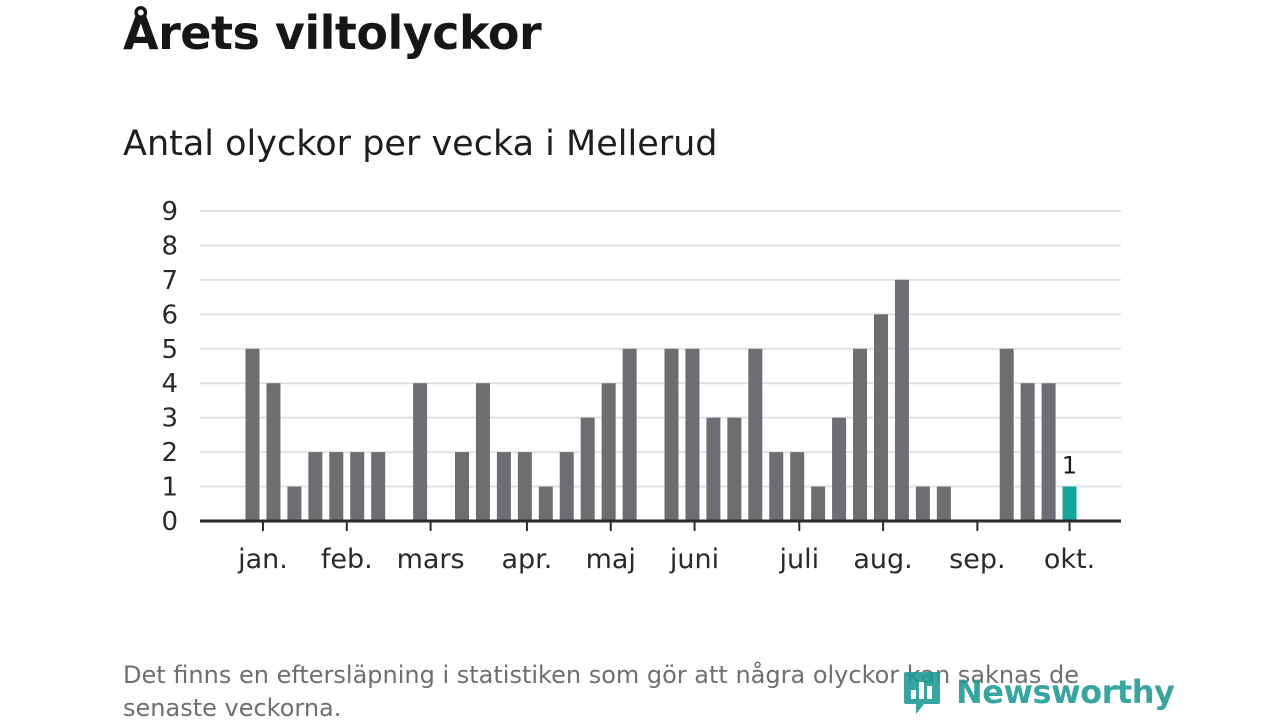 Image resolution: width=1280 pixels, height=720 pixels. Describe the element at coordinates (977, 559) in the screenshot. I see `x-tick-label: sep.` at that location.